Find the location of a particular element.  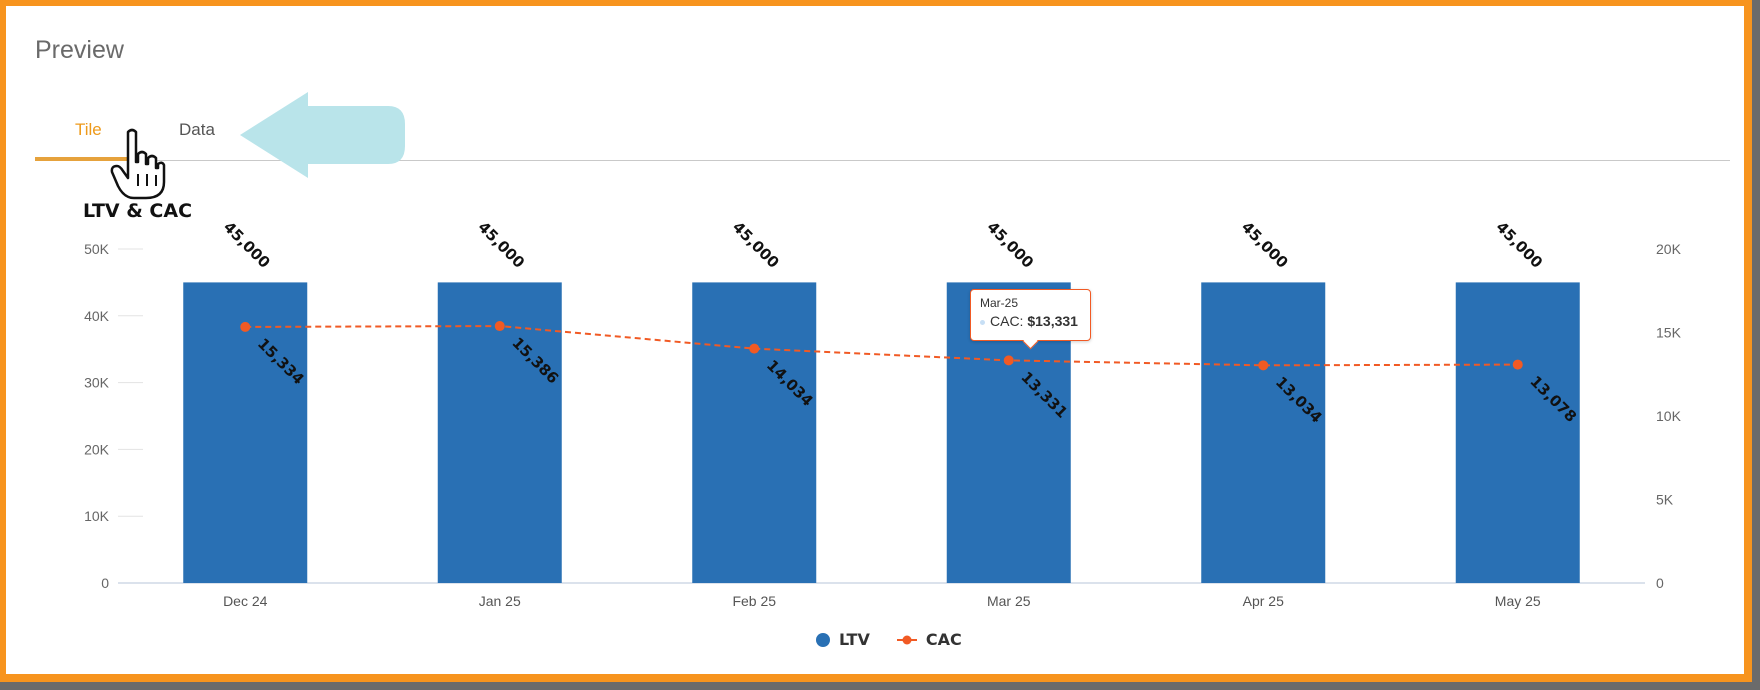

x-tick-label: Apr 25 is located at coordinates (1263, 601).